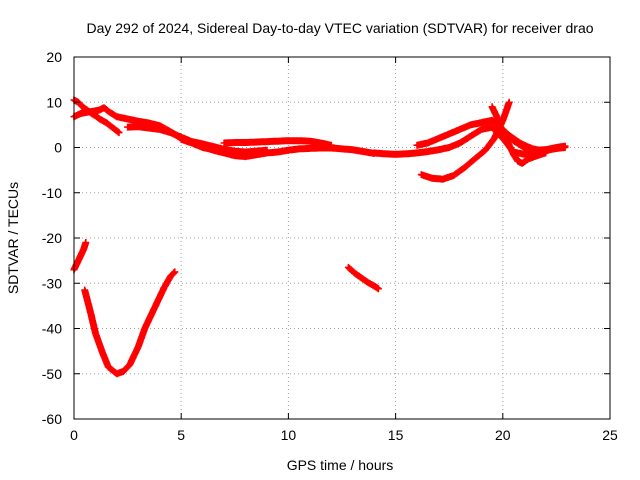 This screenshot has height=480, width=640. Describe the element at coordinates (52, 419) in the screenshot. I see `y-tick-label: -60` at that location.